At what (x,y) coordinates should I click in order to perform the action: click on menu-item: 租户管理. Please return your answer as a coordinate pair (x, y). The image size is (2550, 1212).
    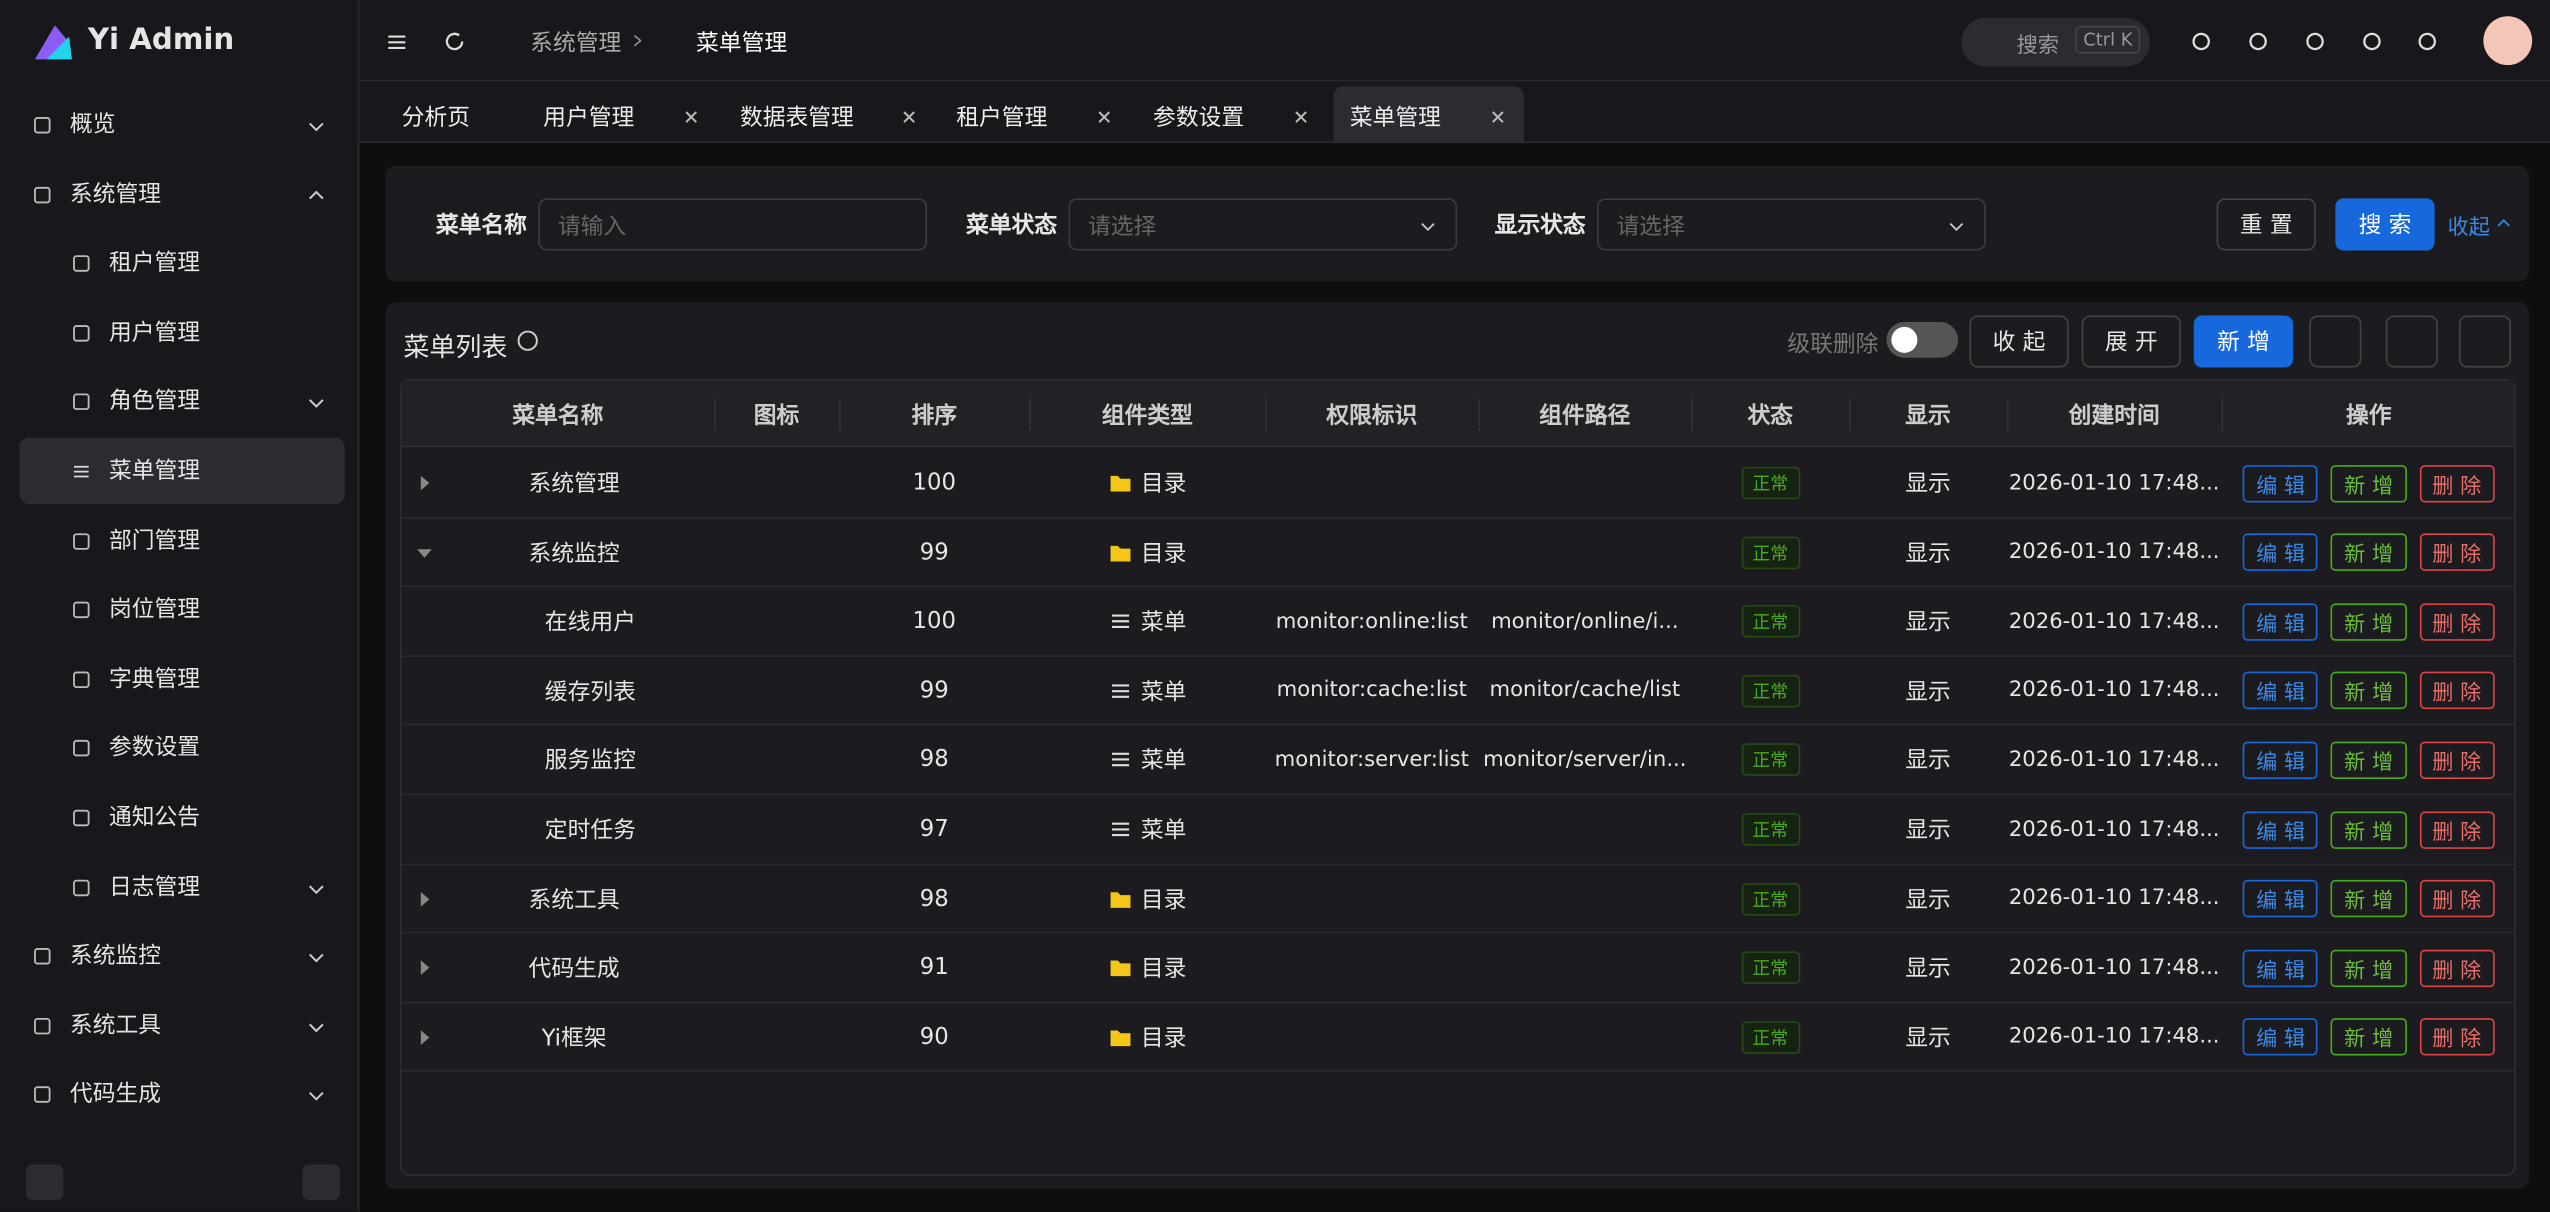
    Looking at the image, I should click on (154, 263).